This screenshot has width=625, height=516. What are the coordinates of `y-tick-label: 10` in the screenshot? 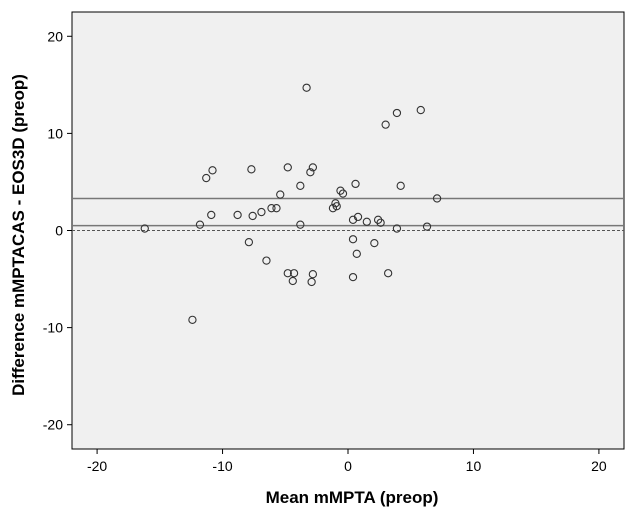 It's located at (55, 133).